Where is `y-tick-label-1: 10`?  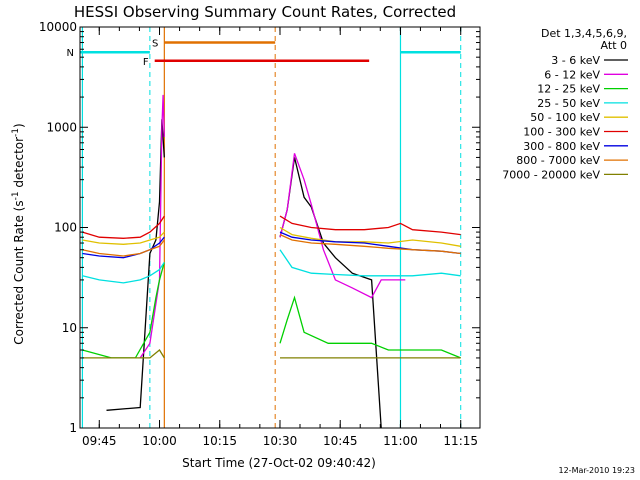
y-tick-label-1: 10 is located at coordinates (69, 328).